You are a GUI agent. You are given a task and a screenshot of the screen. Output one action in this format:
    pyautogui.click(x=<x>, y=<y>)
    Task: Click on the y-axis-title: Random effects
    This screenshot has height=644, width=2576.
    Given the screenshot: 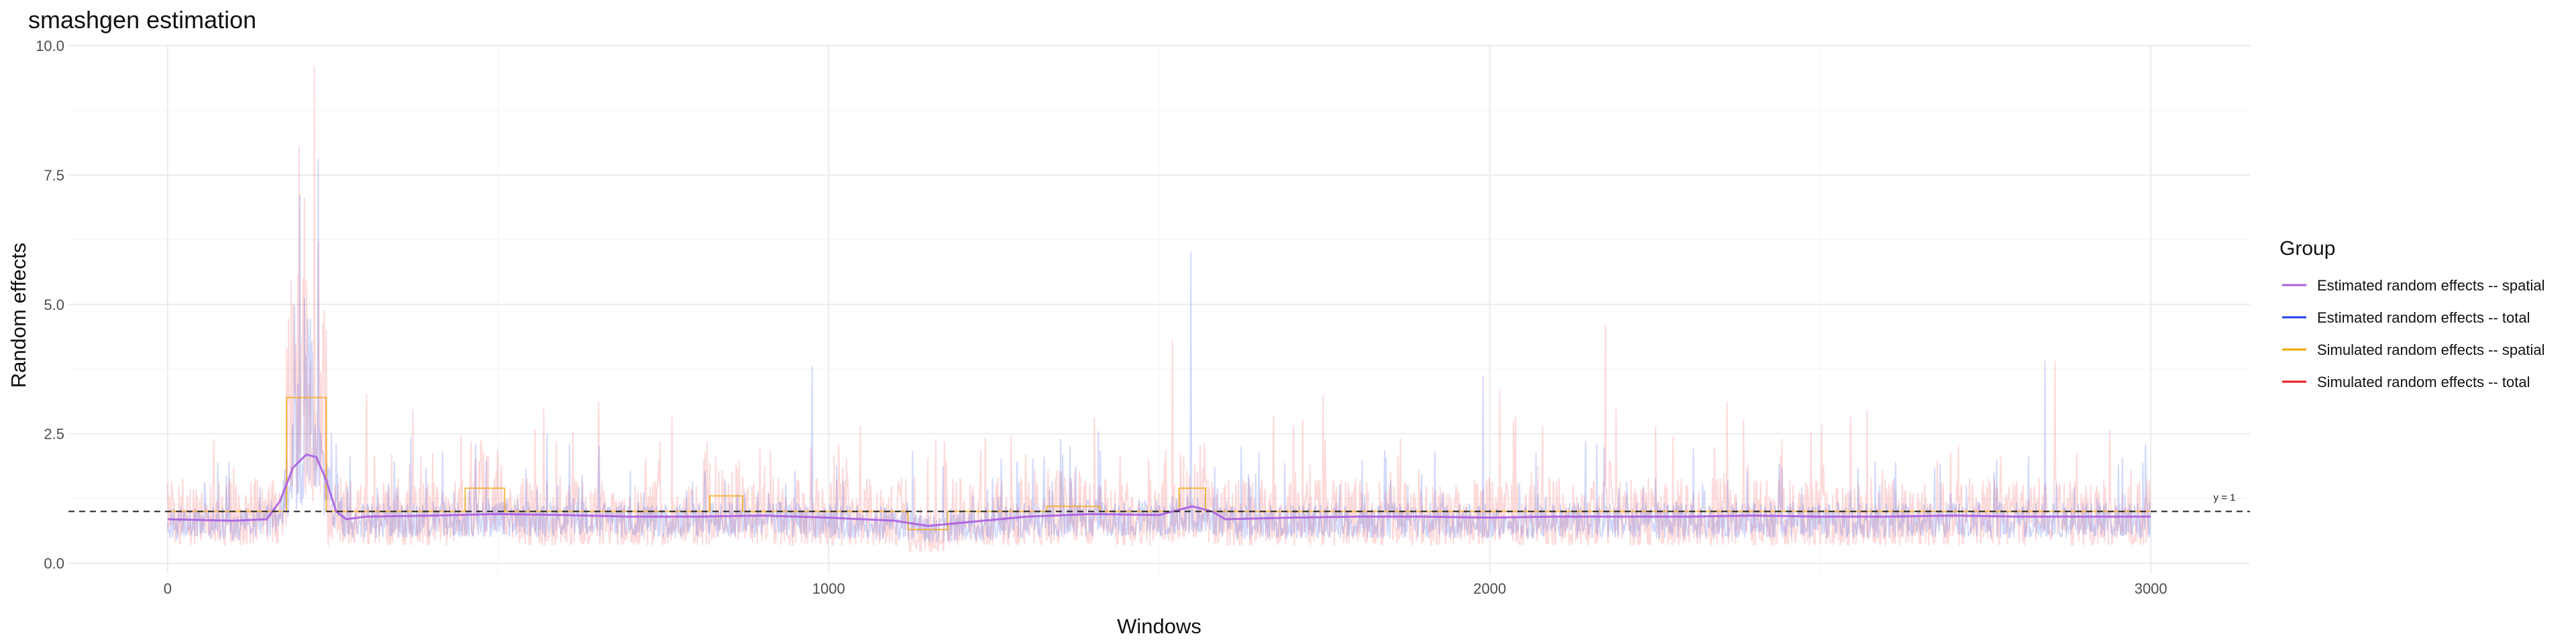 What is the action you would take?
    pyautogui.click(x=18, y=315)
    